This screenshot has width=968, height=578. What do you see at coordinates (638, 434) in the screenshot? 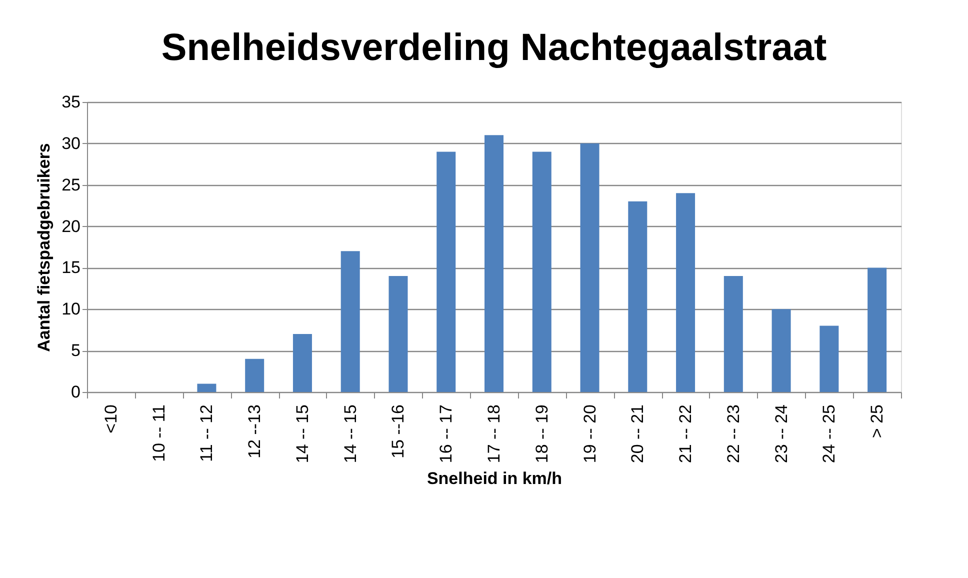
I see `x-tick-label: 20 -- 21` at bounding box center [638, 434].